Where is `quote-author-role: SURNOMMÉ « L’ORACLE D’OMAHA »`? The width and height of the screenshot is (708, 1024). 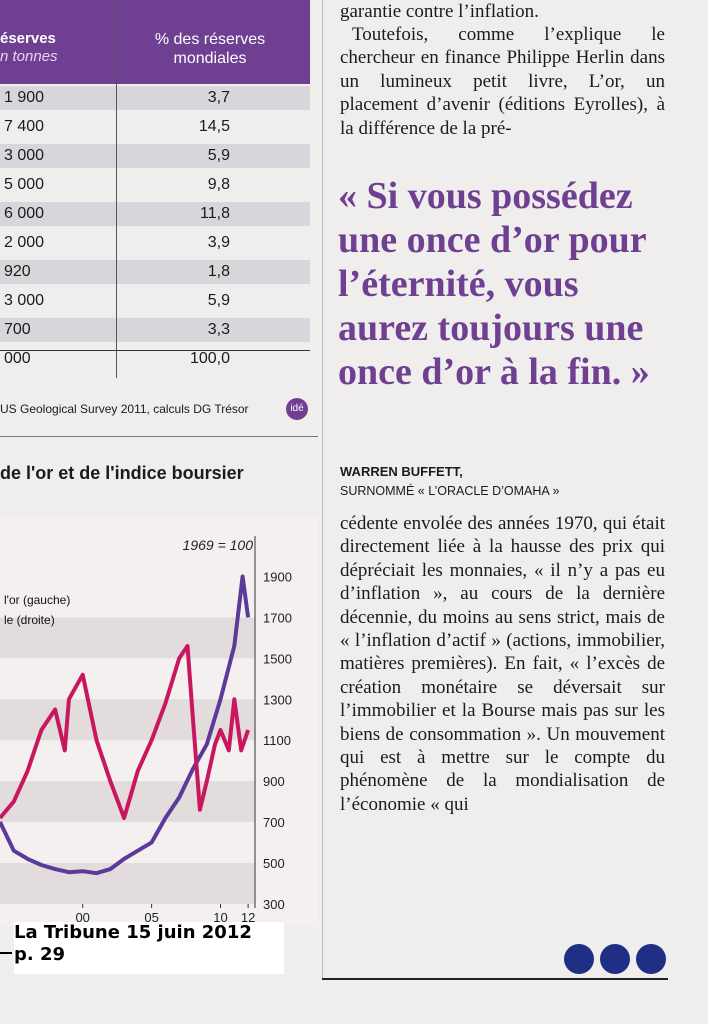
quote-author-role: SURNOMMÉ « L’ORACLE D’OMAHA » is located at coordinates (450, 491).